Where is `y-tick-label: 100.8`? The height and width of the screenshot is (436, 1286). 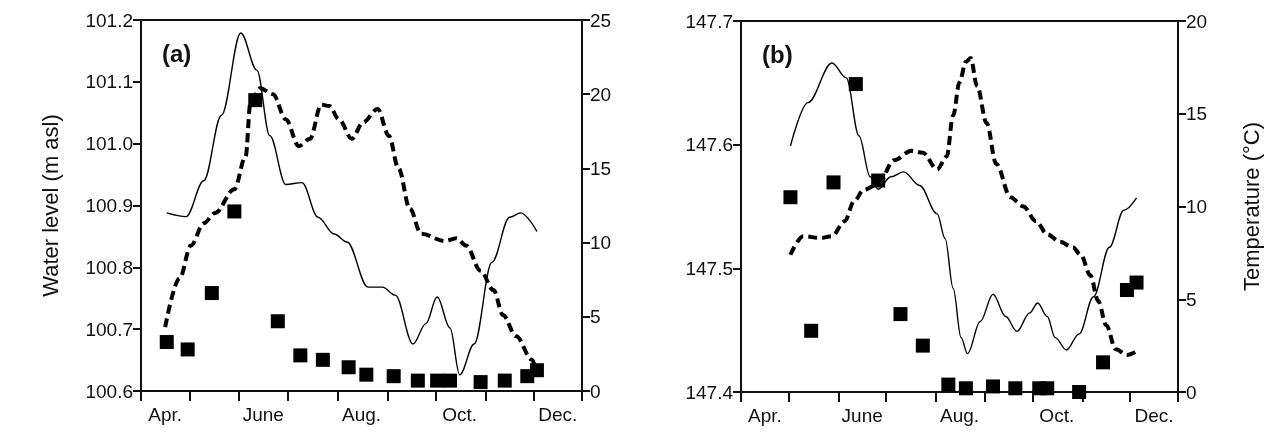
y-tick-label: 100.8 is located at coordinates (109, 267).